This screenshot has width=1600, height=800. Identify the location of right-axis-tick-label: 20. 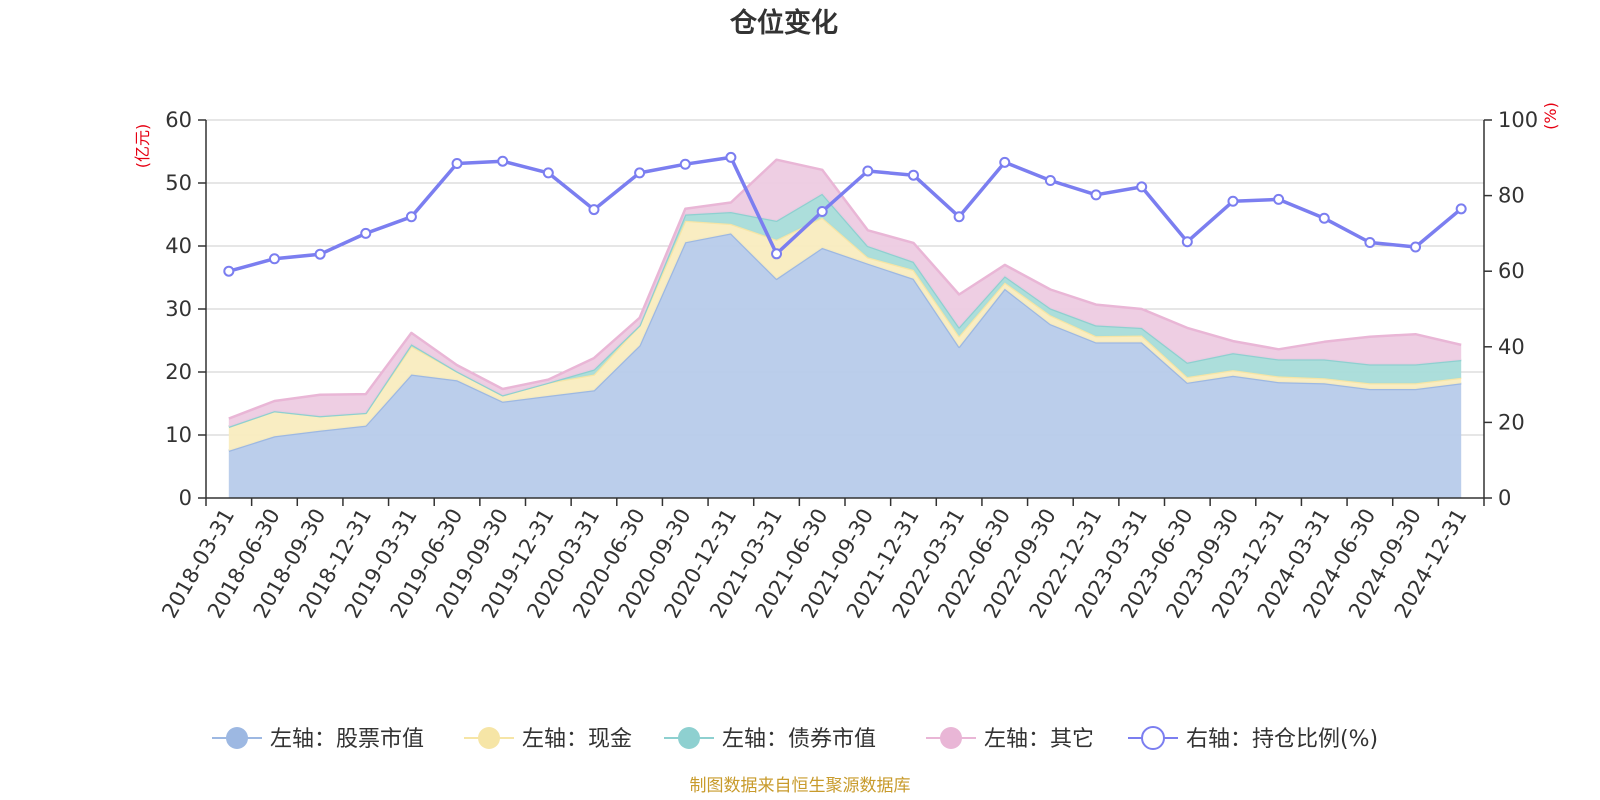
(1511, 422).